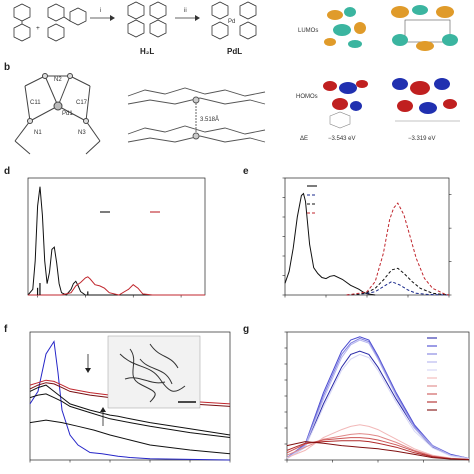  Describe the element at coordinates (67, 22) in the screenshot. I see `reactant-2-structure` at that location.